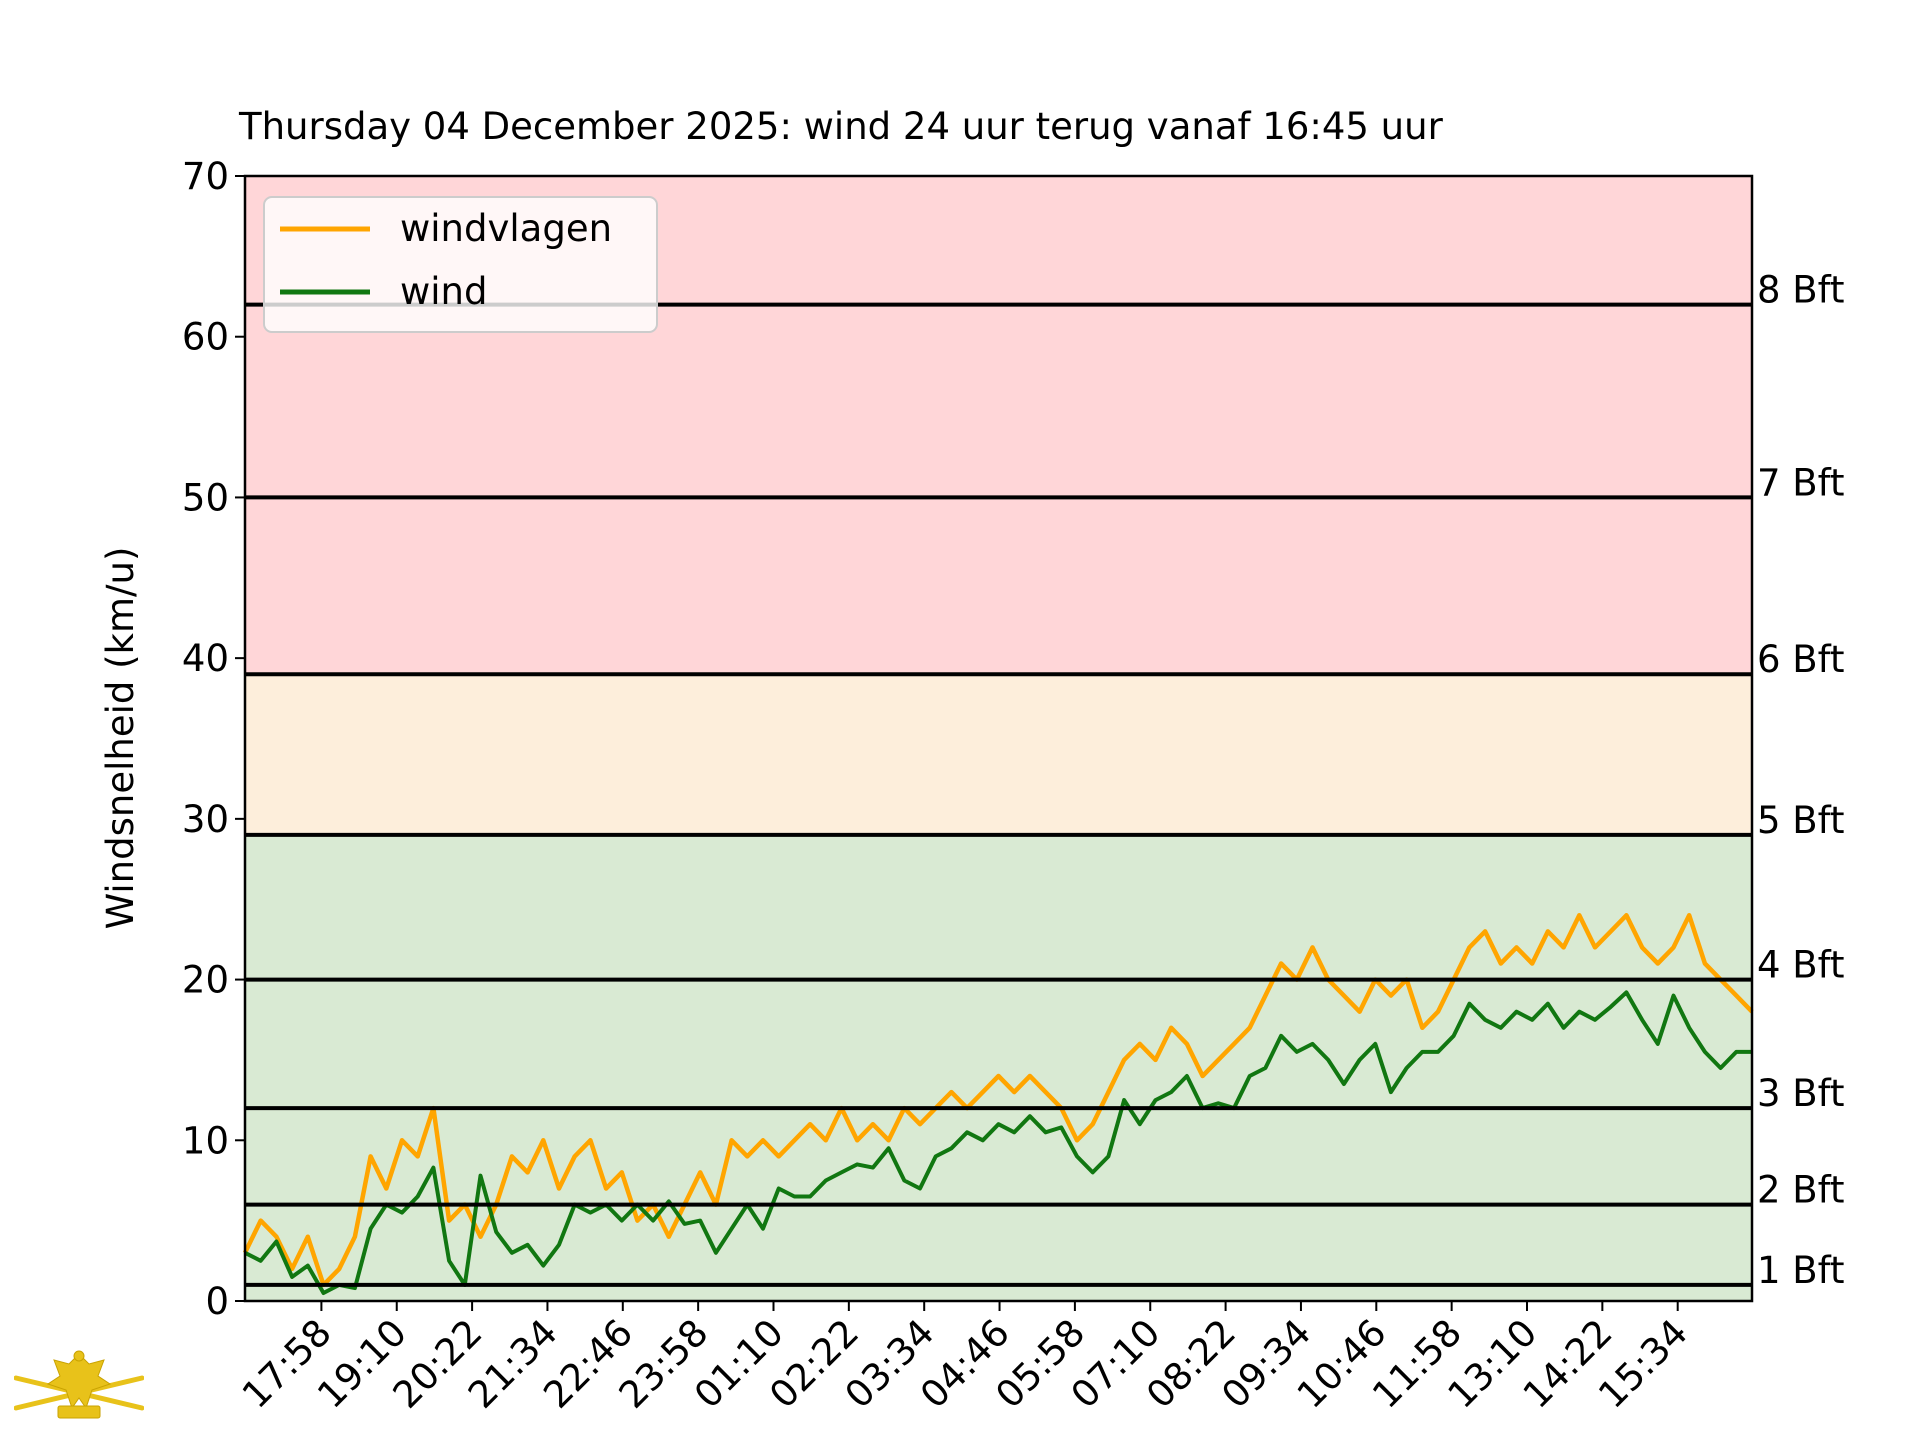 Image resolution: width=1920 pixels, height=1440 pixels. I want to click on y-tick-label: 20, so click(205, 980).